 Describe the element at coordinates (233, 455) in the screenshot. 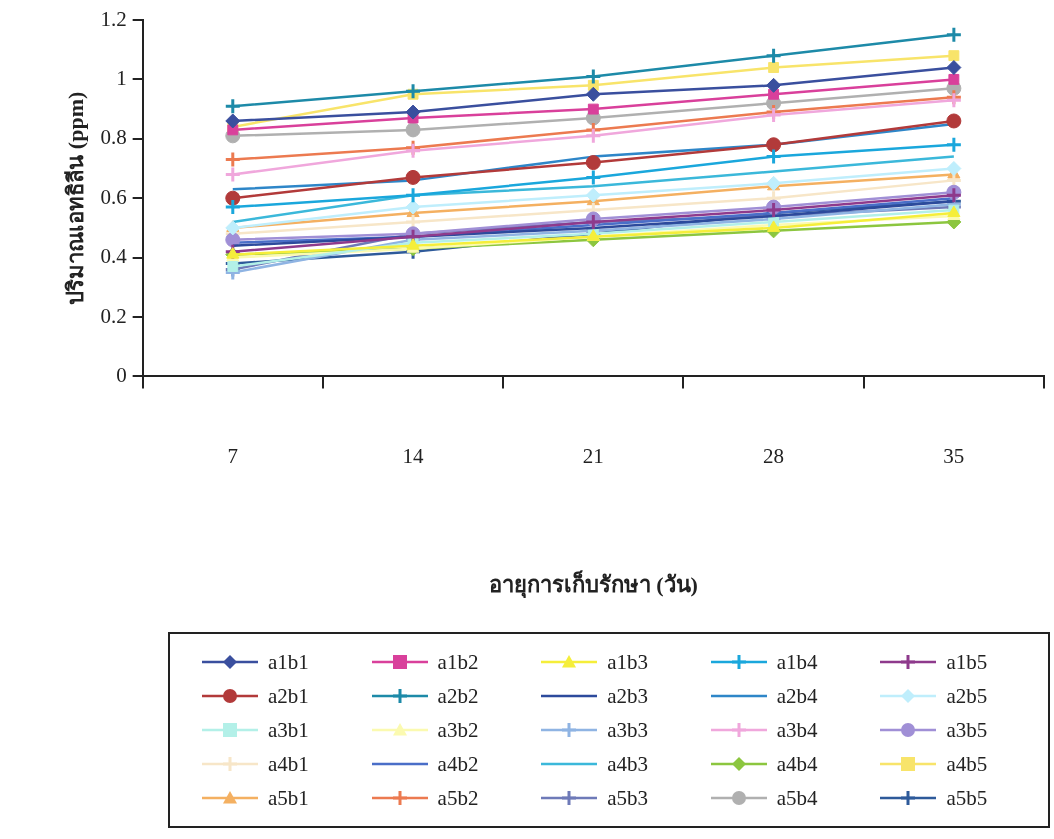

I see `x-tick-label: 7` at that location.